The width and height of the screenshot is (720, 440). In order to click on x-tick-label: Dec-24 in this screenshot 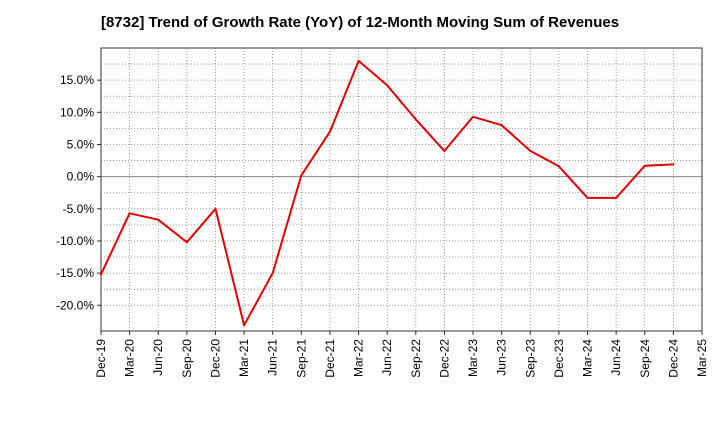, I will do `click(673, 358)`.